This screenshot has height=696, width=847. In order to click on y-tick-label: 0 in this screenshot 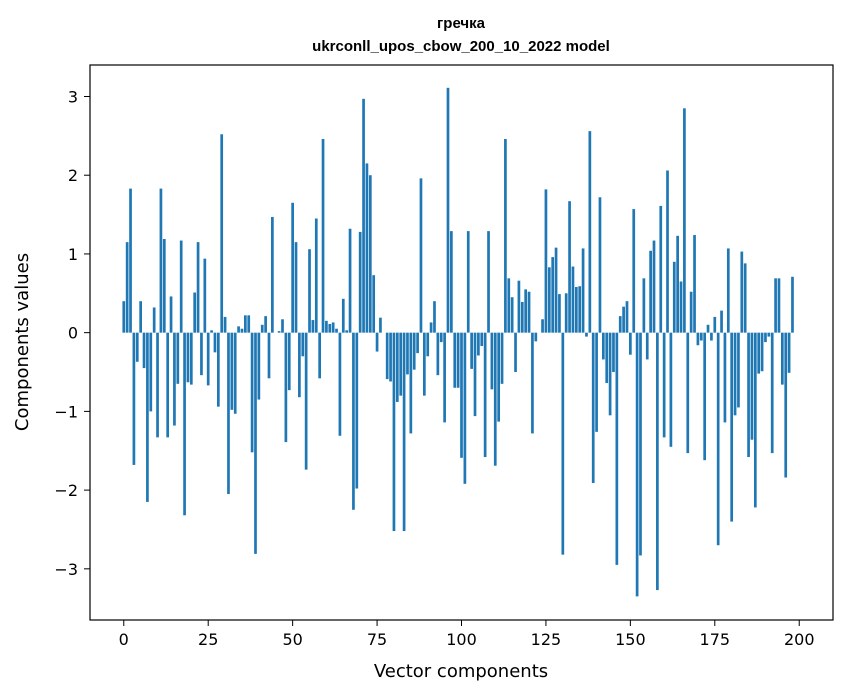, I will do `click(73, 333)`.